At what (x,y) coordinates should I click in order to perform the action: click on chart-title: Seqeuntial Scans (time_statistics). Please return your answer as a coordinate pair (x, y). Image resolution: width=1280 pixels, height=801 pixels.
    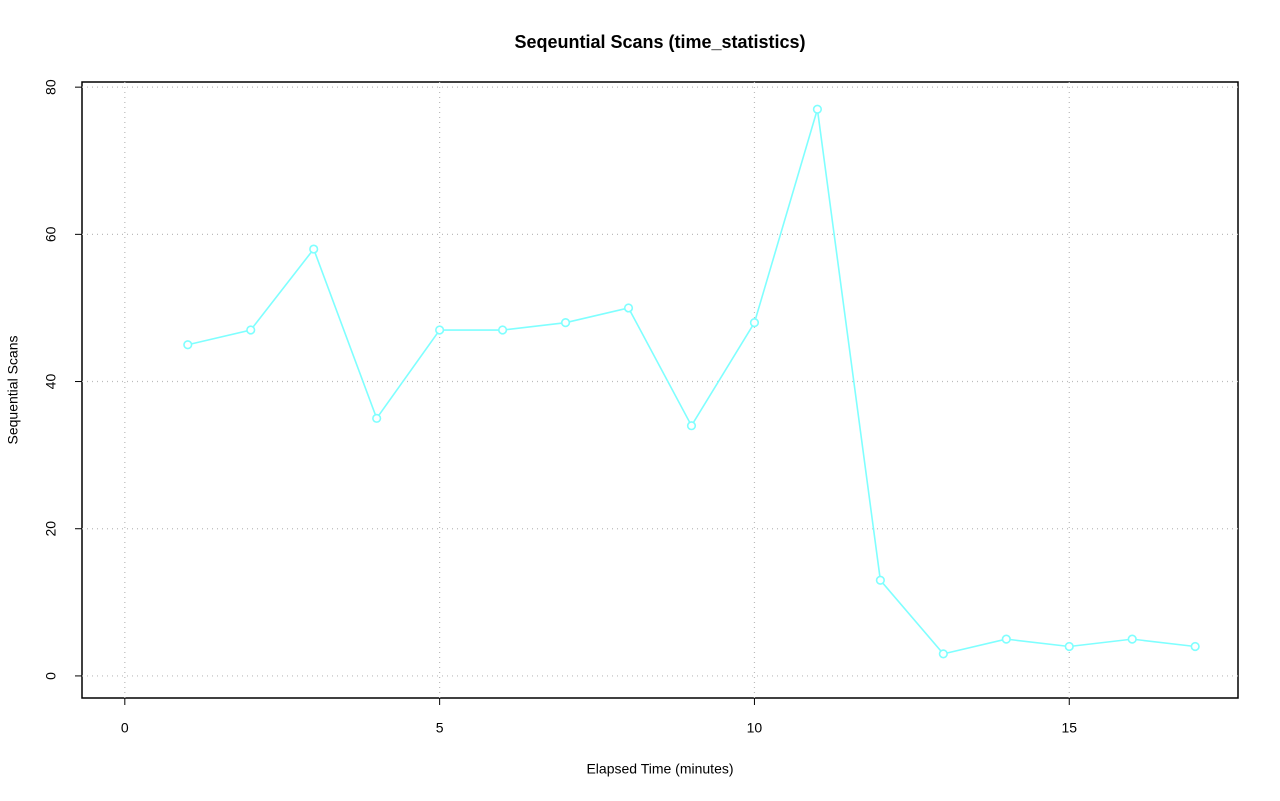
    Looking at the image, I should click on (659, 42).